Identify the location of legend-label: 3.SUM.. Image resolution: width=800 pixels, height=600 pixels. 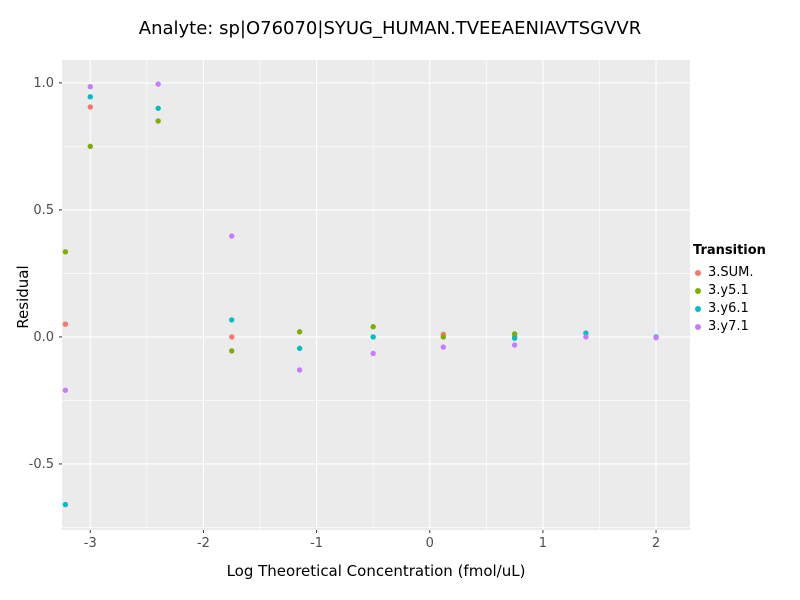
(731, 272).